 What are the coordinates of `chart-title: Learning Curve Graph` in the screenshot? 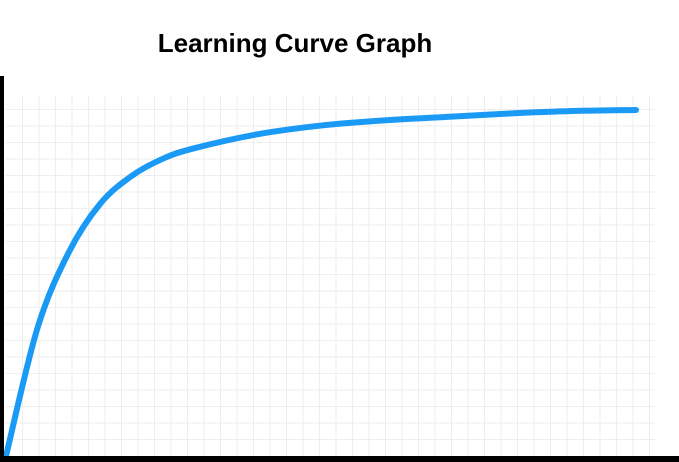 It's located at (295, 43).